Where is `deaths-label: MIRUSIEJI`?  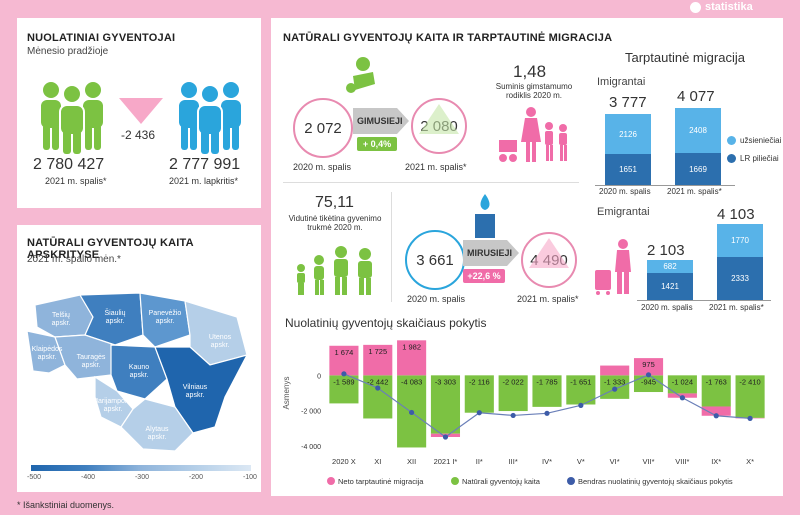
deaths-label: MIRUSIEJI is located at coordinates (490, 253).